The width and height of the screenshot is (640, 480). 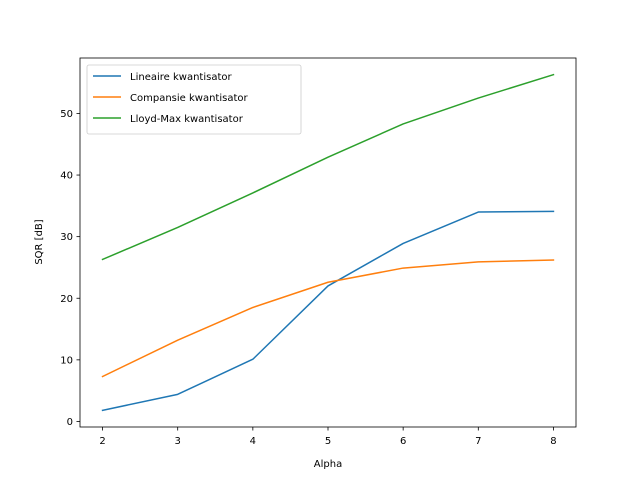 What do you see at coordinates (328, 441) in the screenshot?
I see `x-tick-label-5: 5` at bounding box center [328, 441].